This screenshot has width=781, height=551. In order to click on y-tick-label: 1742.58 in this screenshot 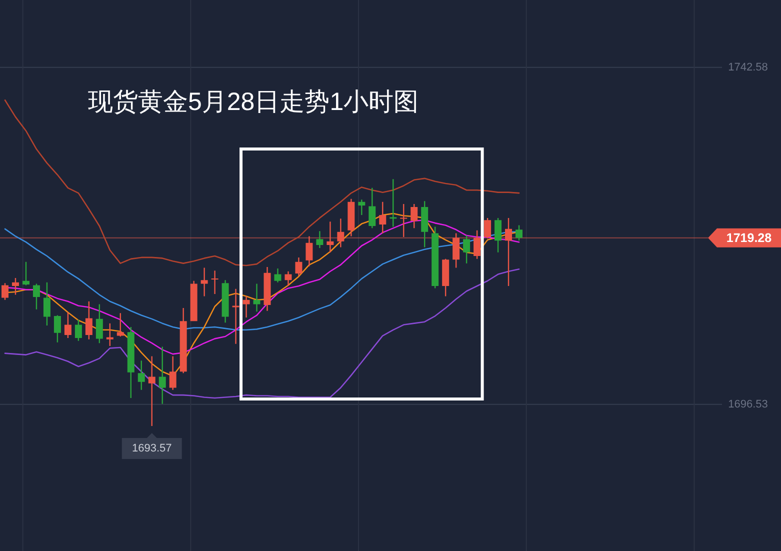, I will do `click(748, 67)`.